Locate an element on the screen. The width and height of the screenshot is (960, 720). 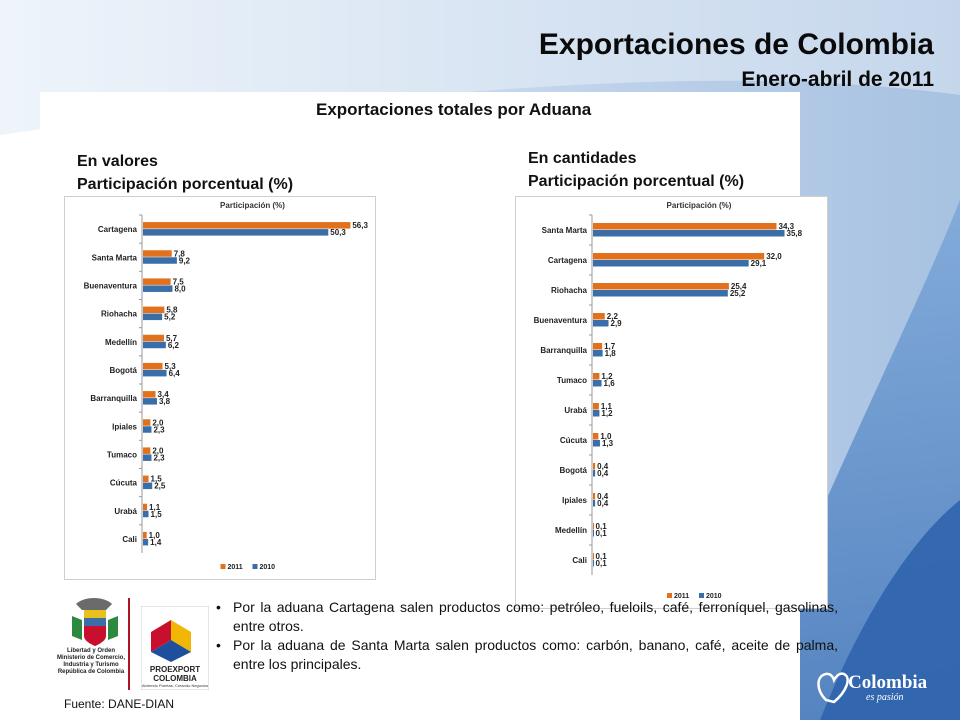
proexport-name: PROEXPORT COLOMBIA is located at coordinates (175, 674).